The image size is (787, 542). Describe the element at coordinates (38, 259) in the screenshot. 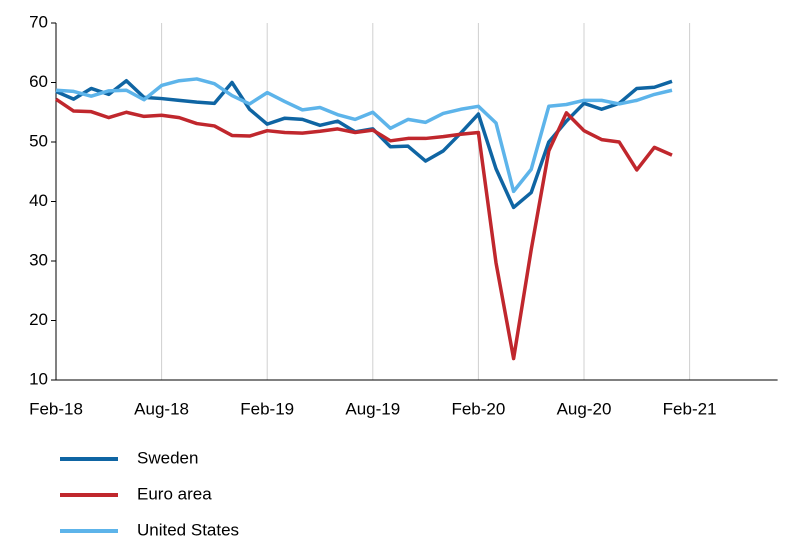

I see `y-tick-label: 30` at that location.